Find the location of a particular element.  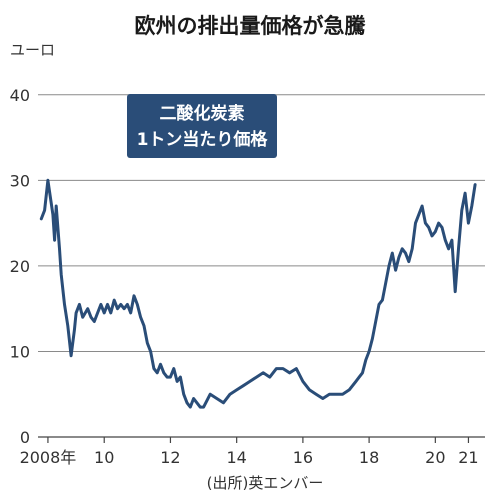

y-tick-label: 0 is located at coordinates (25, 437).